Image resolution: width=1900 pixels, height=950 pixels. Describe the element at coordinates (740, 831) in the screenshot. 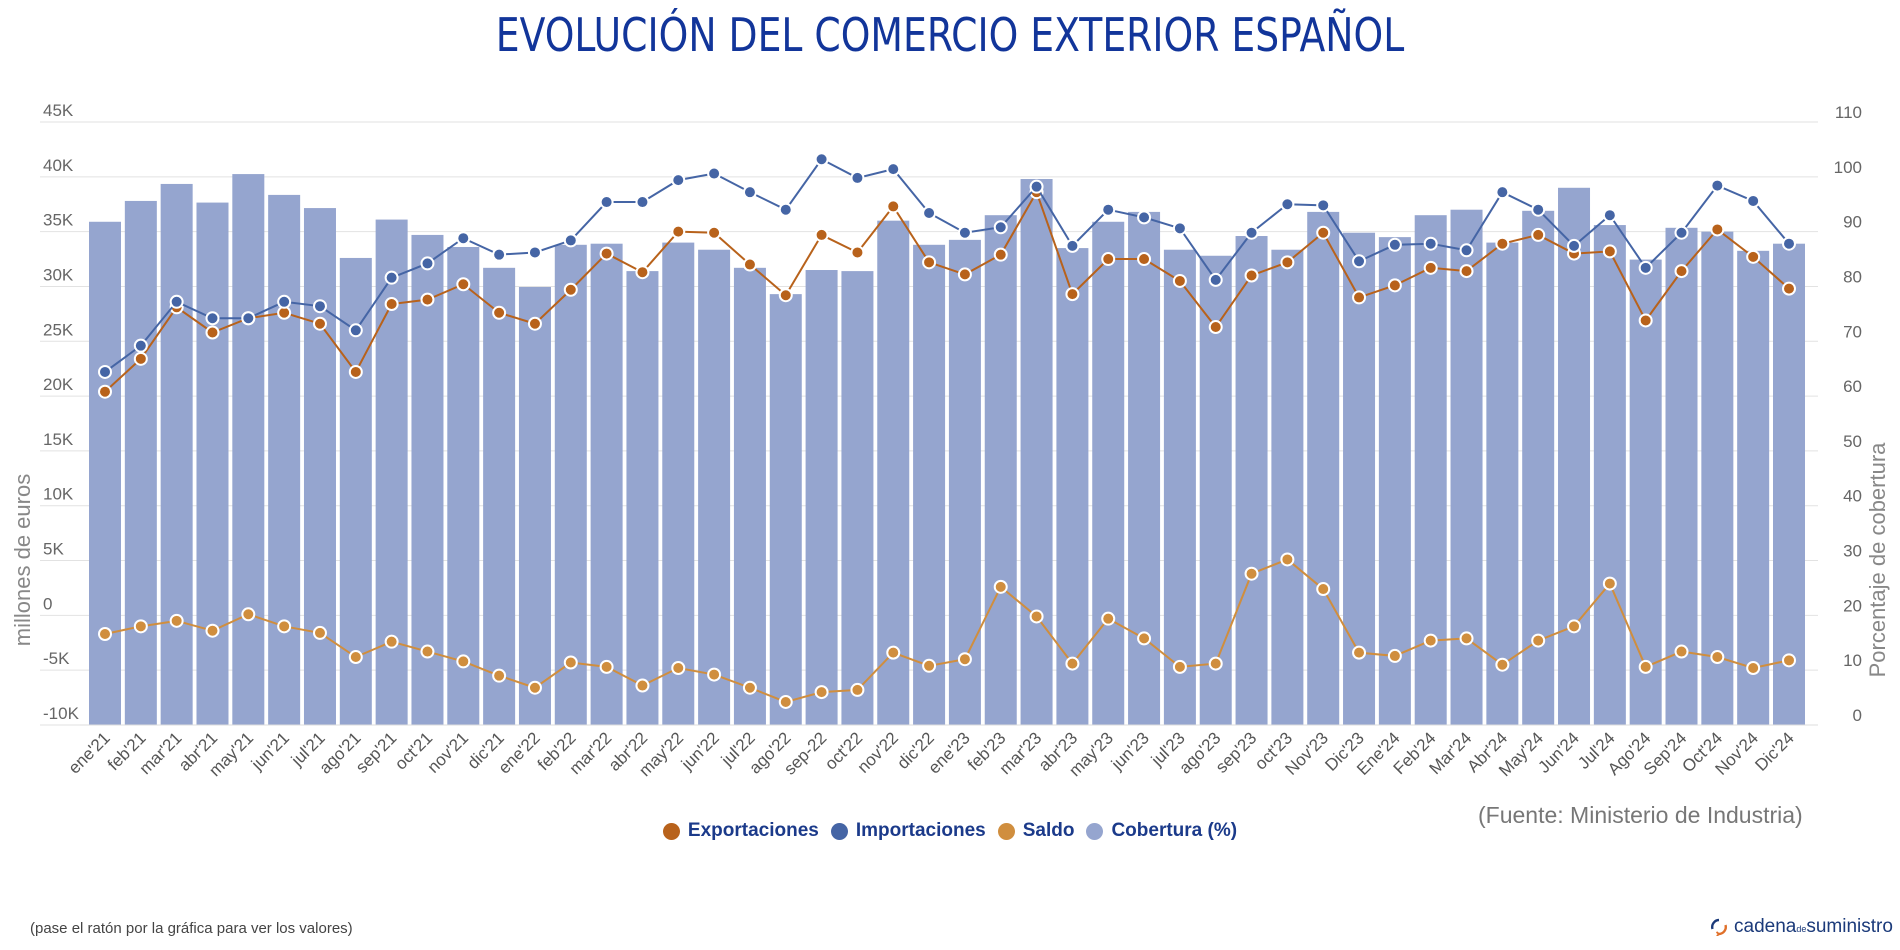

I see `legend-item-exportaciones: Exportaciones` at that location.